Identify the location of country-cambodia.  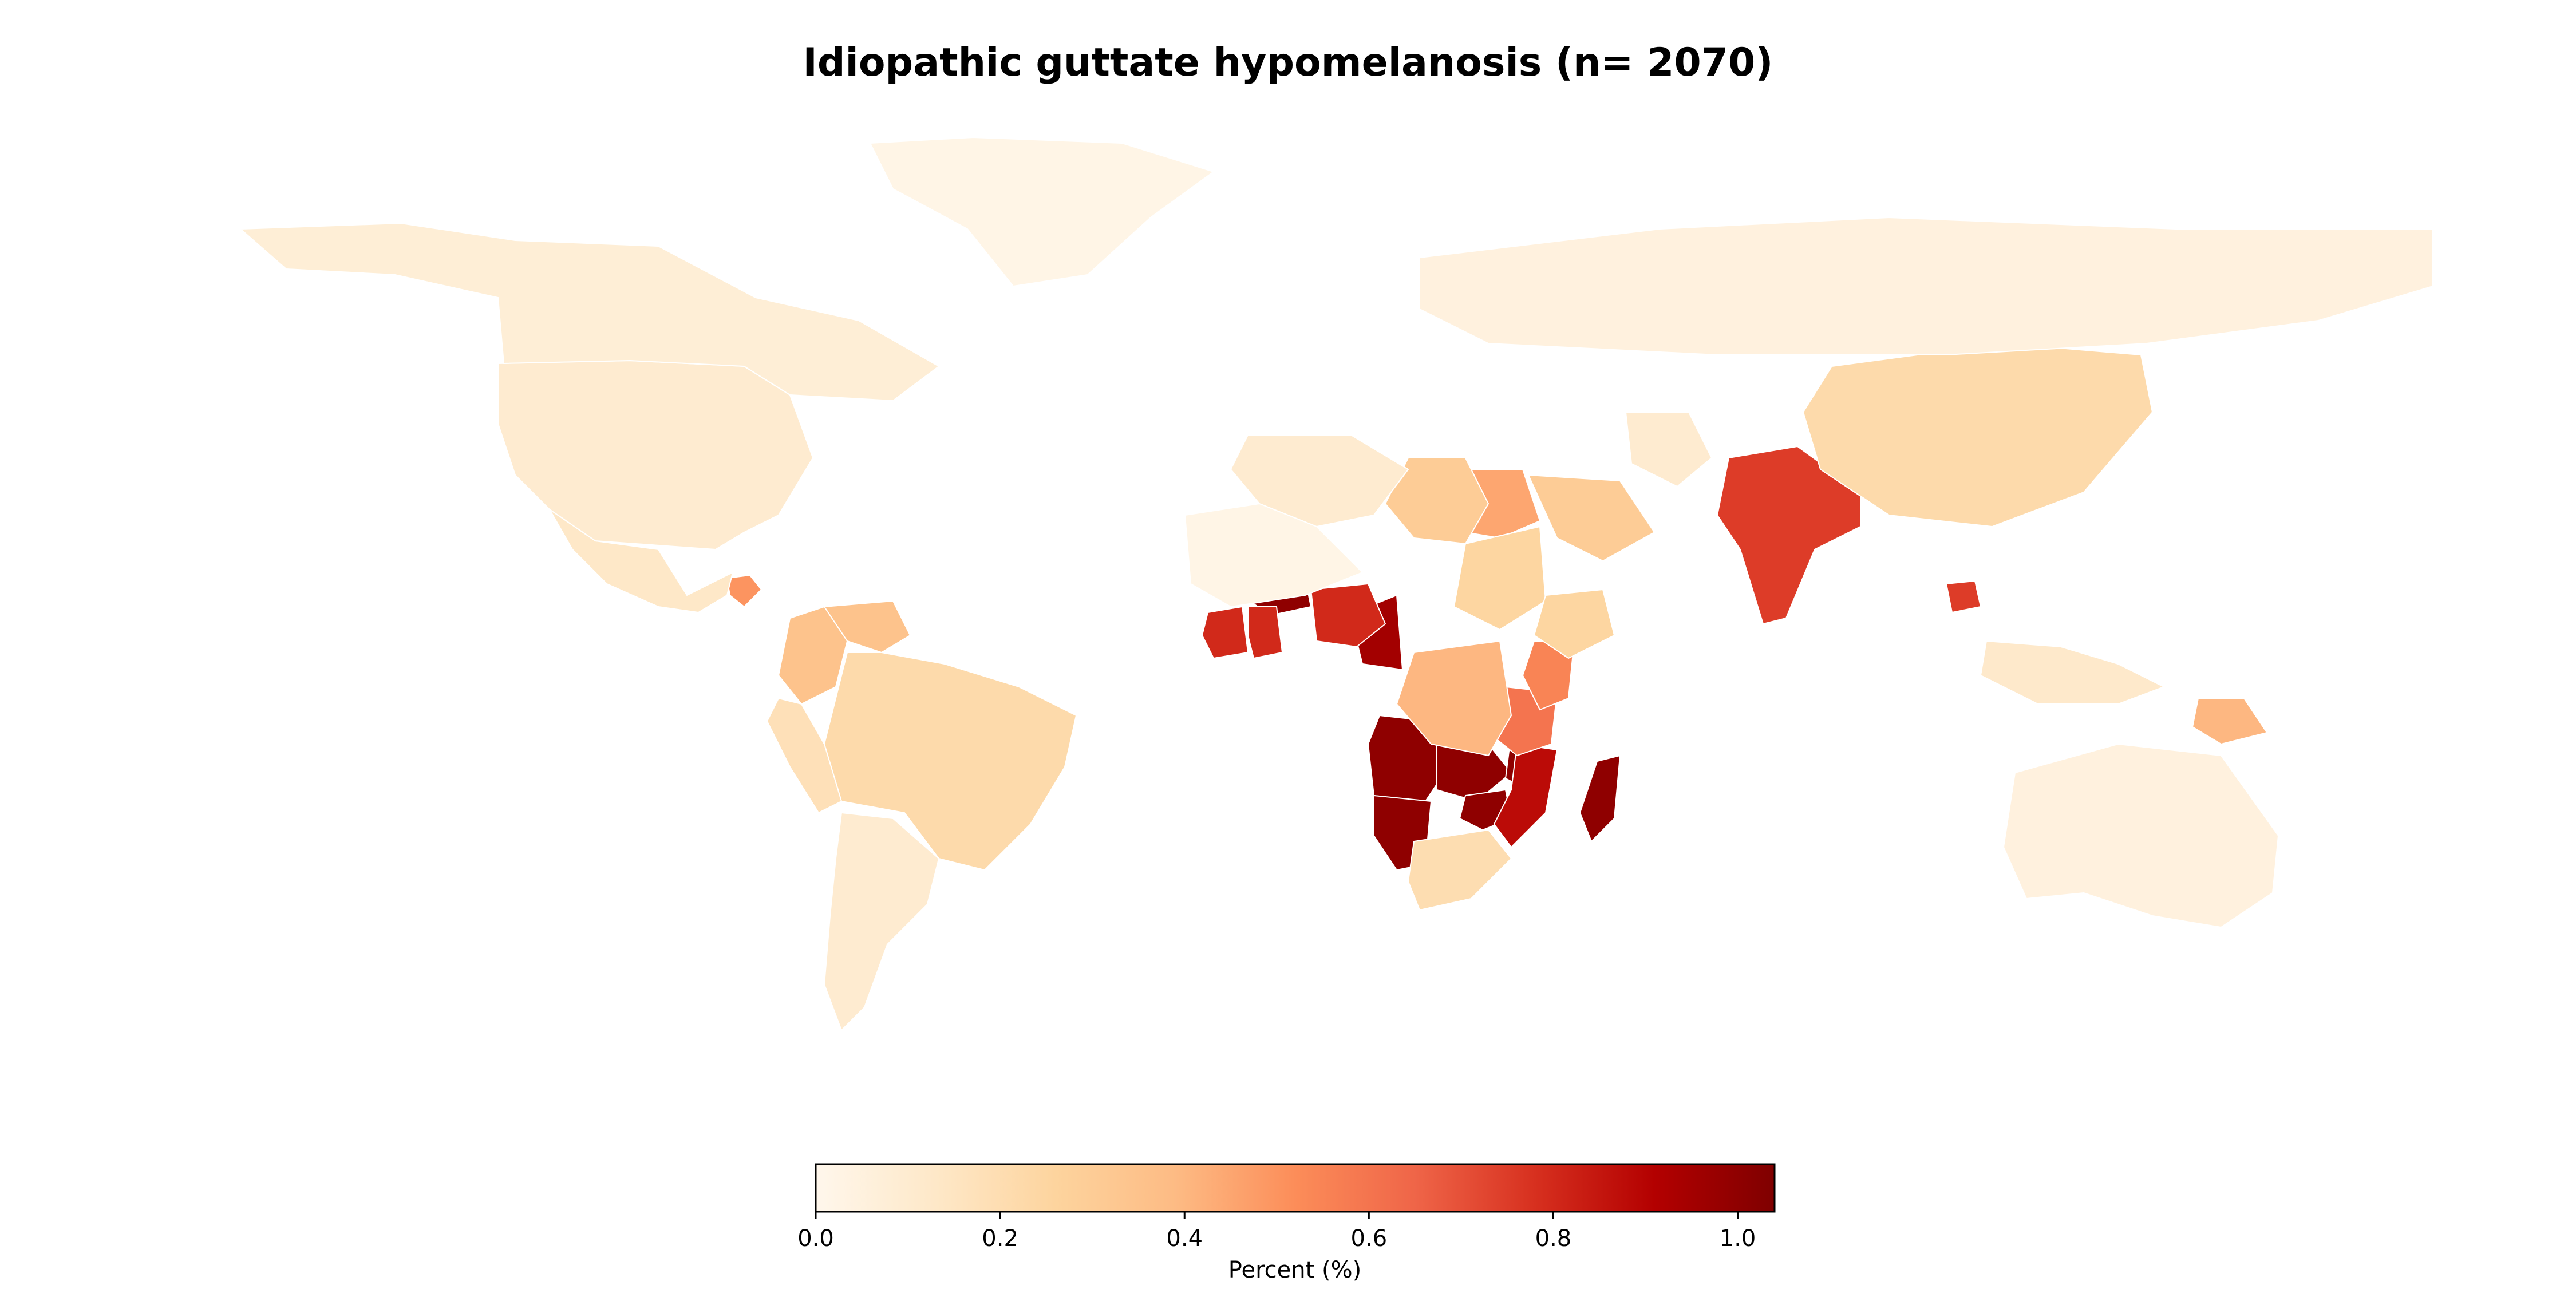
(1963, 597).